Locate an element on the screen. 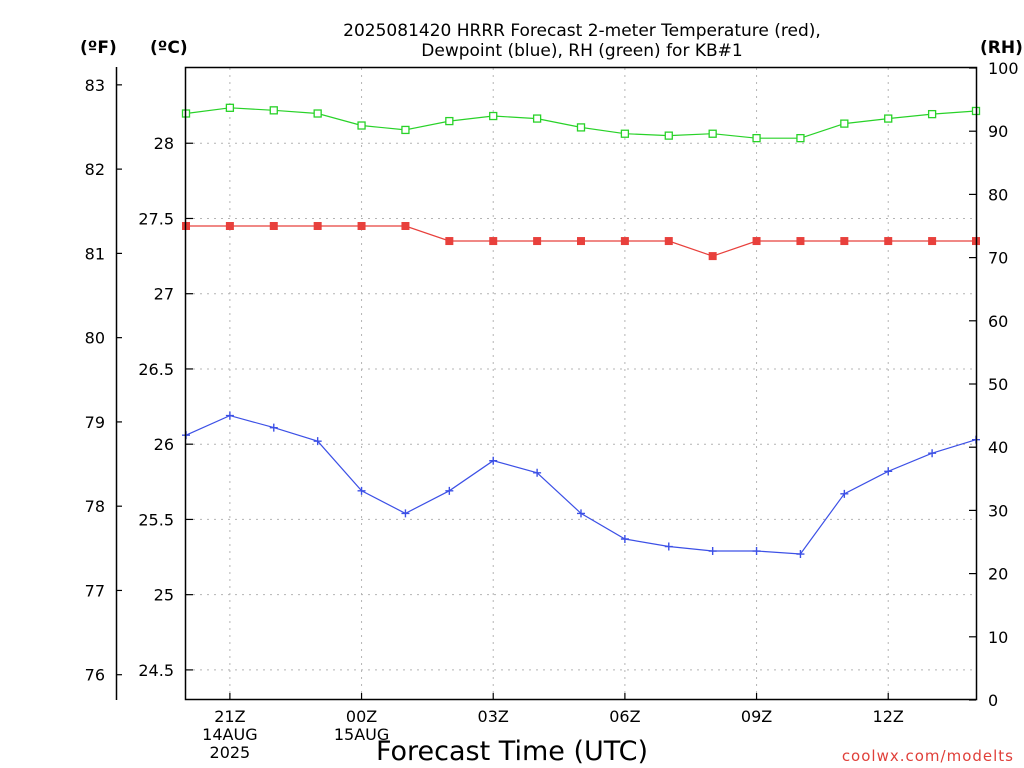 Image resolution: width=1024 pixels, height=768 pixels. celsius-tick-label: 24.5 is located at coordinates (156, 670).